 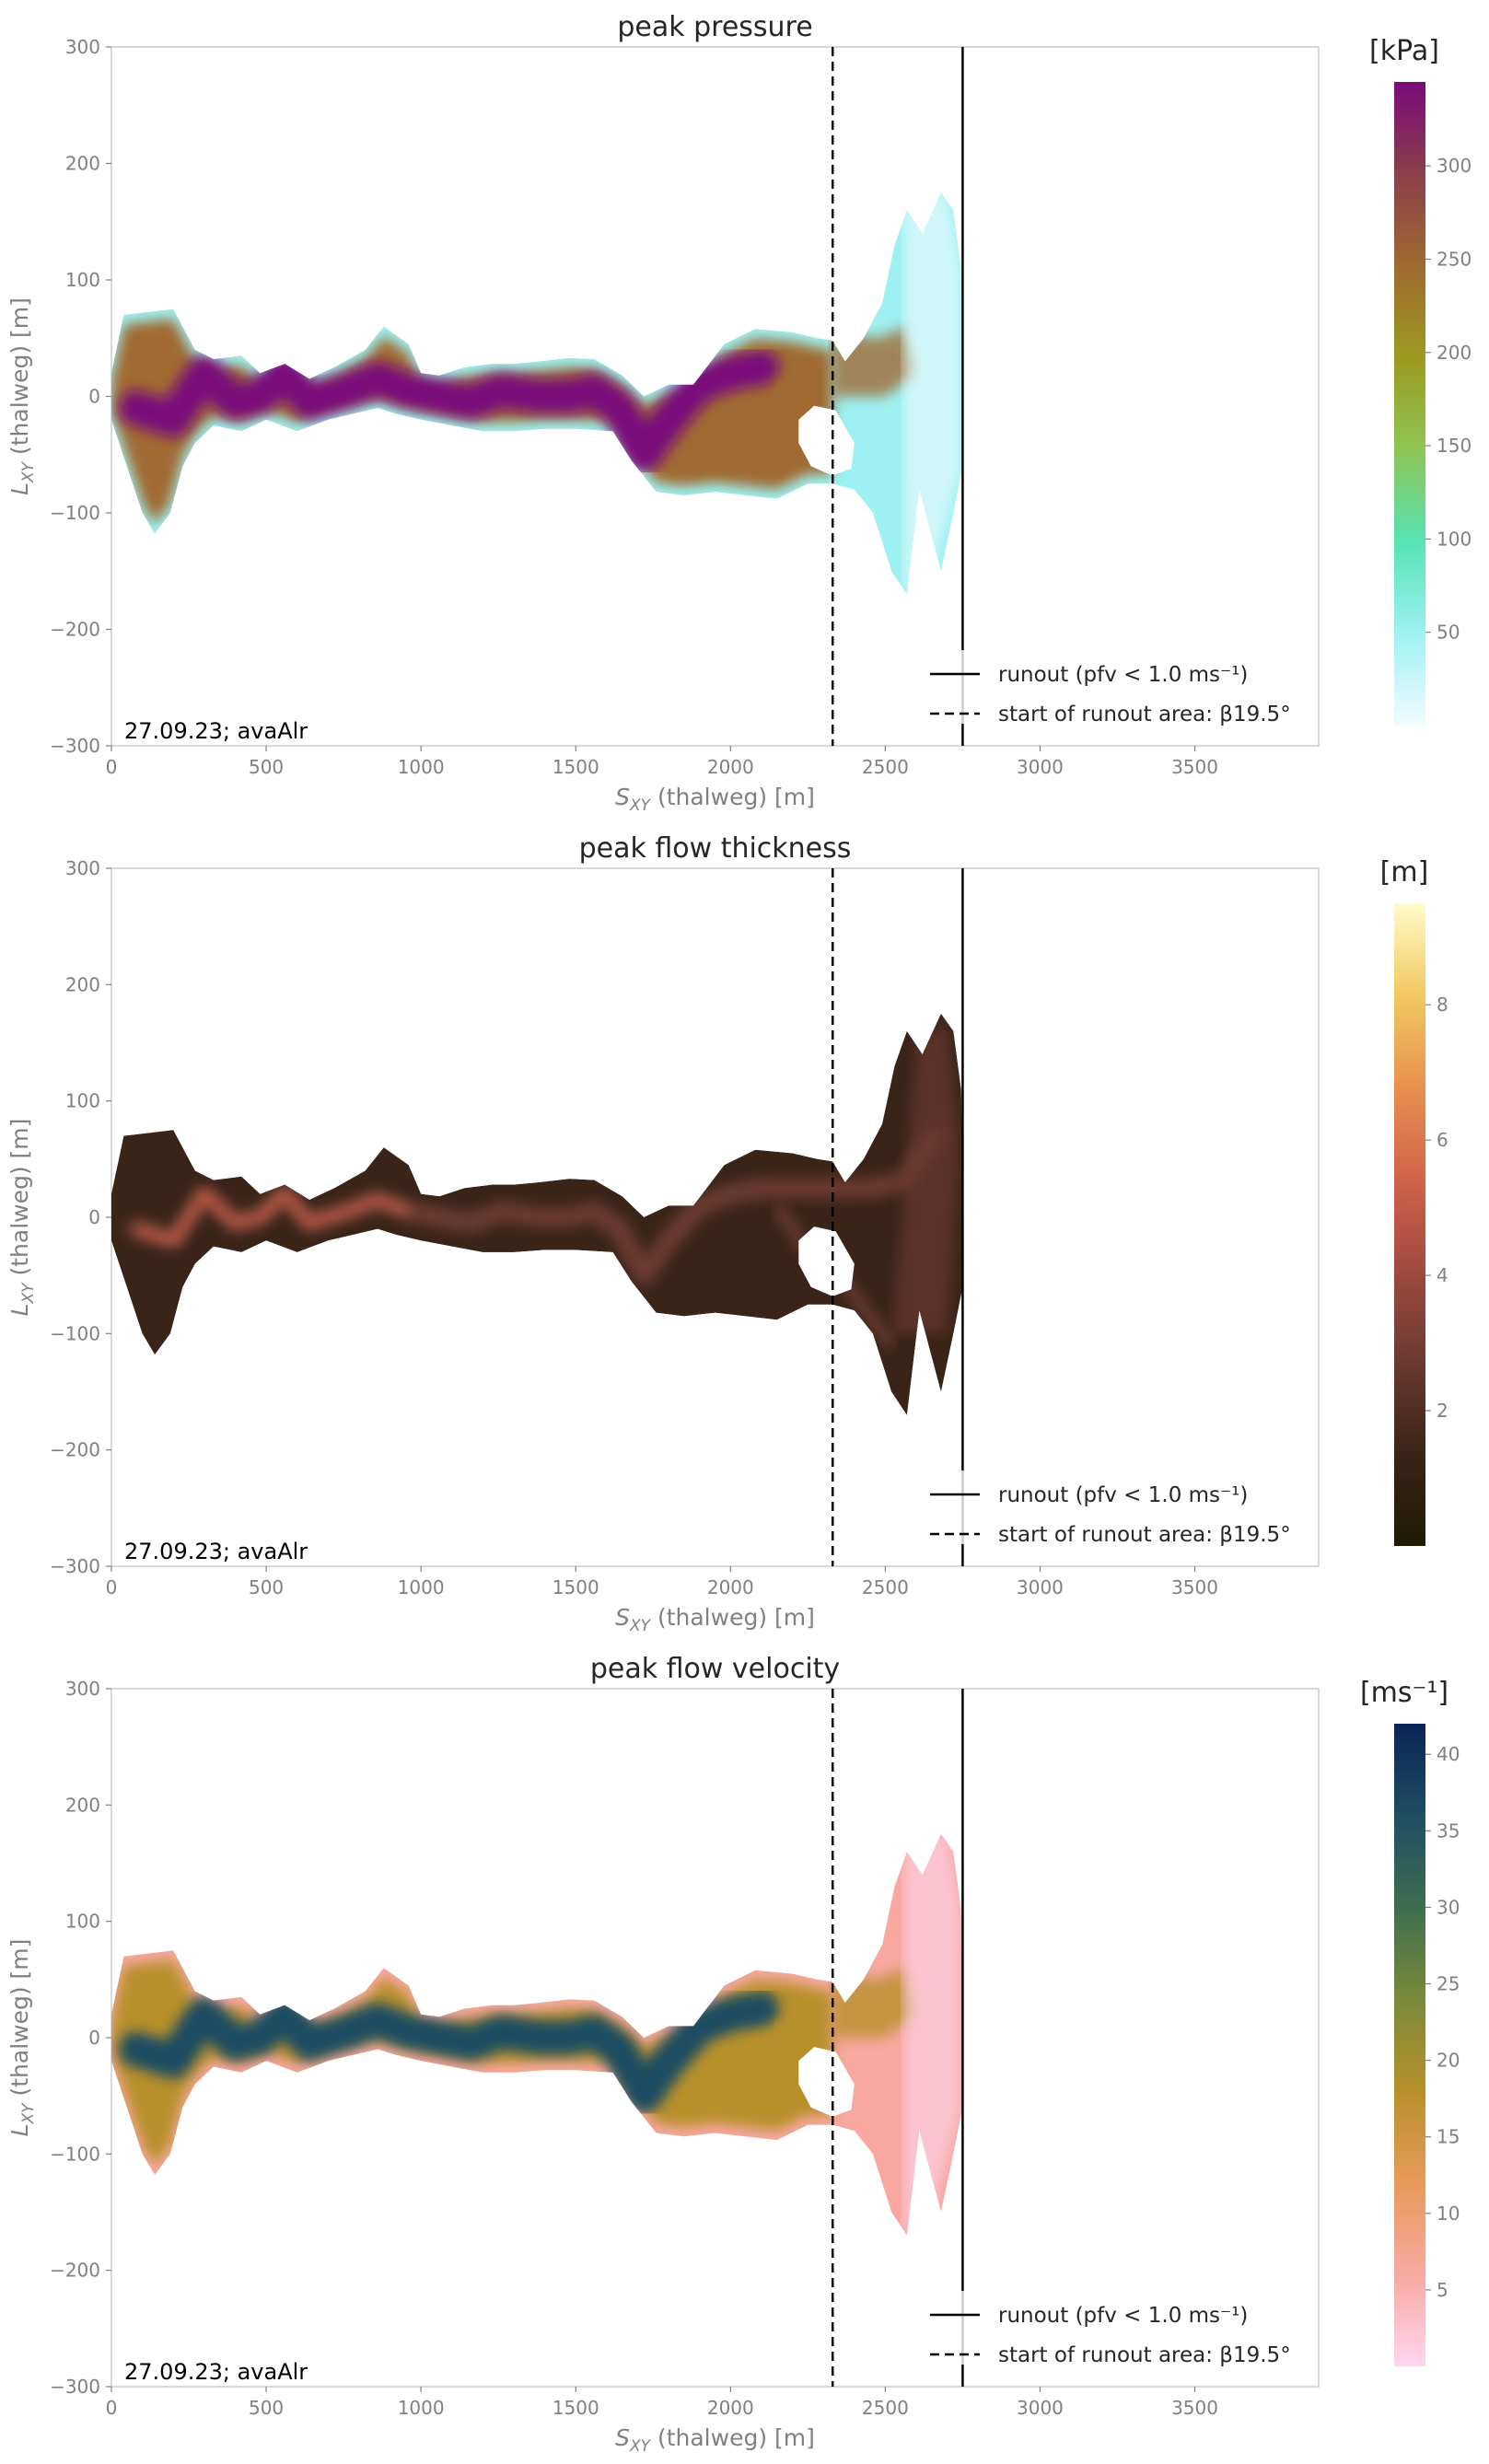 I want to click on chart-title: peak flow velocity, so click(x=715, y=1669).